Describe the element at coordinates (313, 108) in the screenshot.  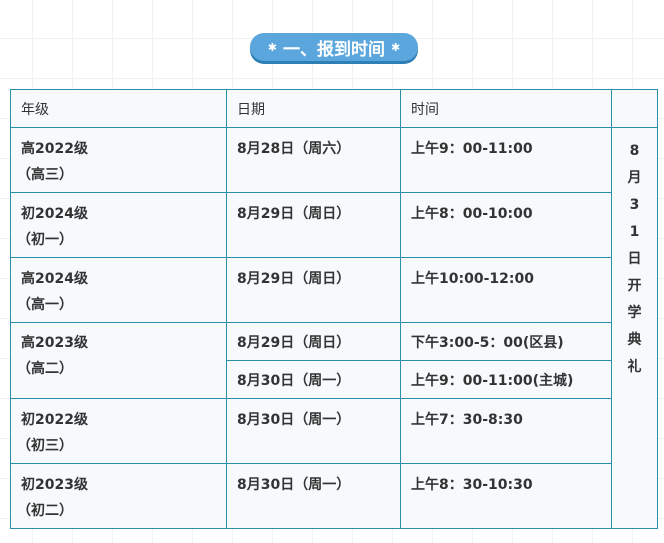
I see `header-date: 日期` at that location.